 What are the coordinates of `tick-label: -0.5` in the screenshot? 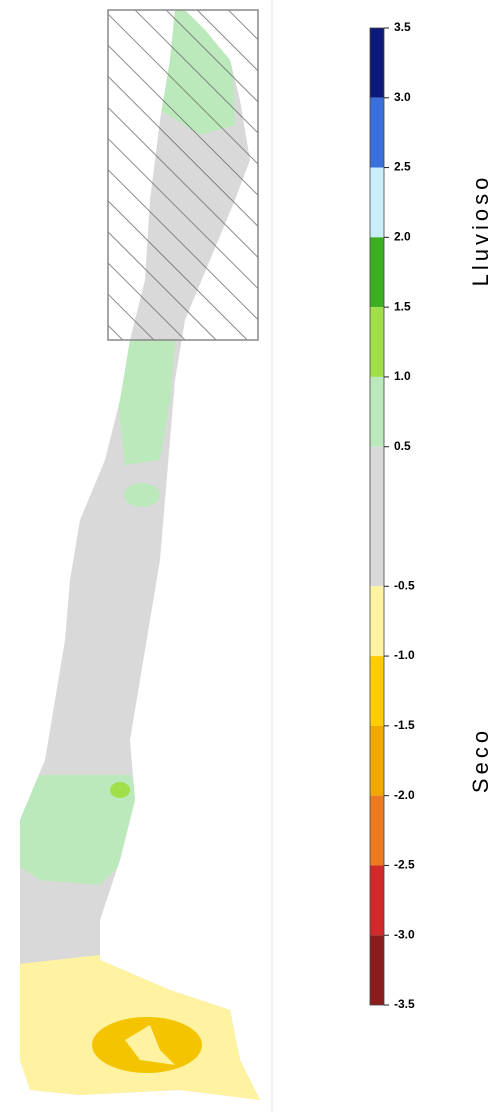 It's located at (404, 585).